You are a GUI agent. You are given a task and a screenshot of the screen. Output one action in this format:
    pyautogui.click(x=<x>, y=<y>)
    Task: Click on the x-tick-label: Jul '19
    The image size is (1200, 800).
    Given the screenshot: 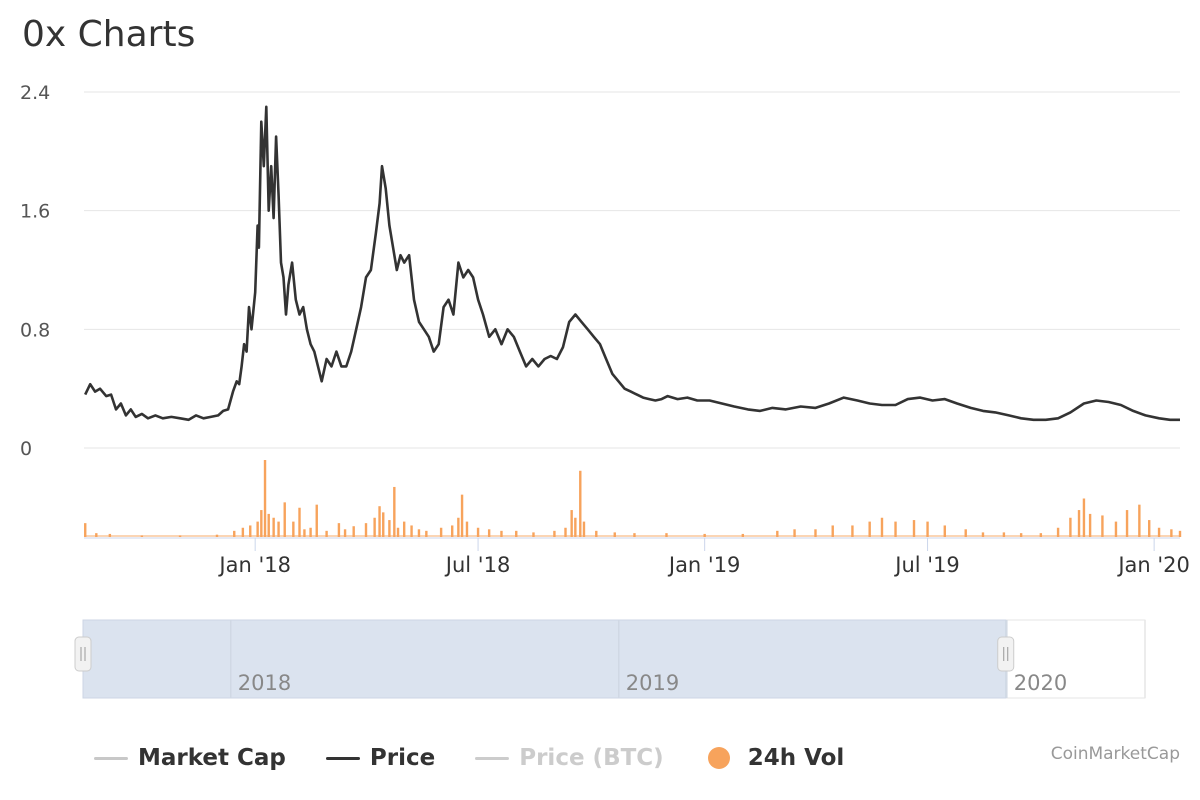 What is the action you would take?
    pyautogui.click(x=926, y=565)
    